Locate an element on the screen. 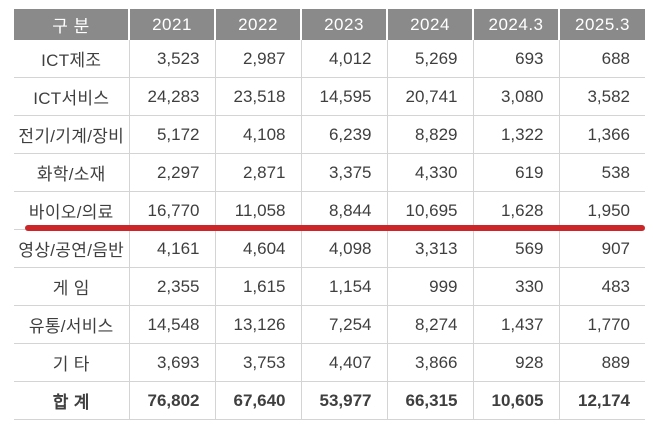 This screenshot has height=428, width=653. column-header: 2023 is located at coordinates (343, 24).